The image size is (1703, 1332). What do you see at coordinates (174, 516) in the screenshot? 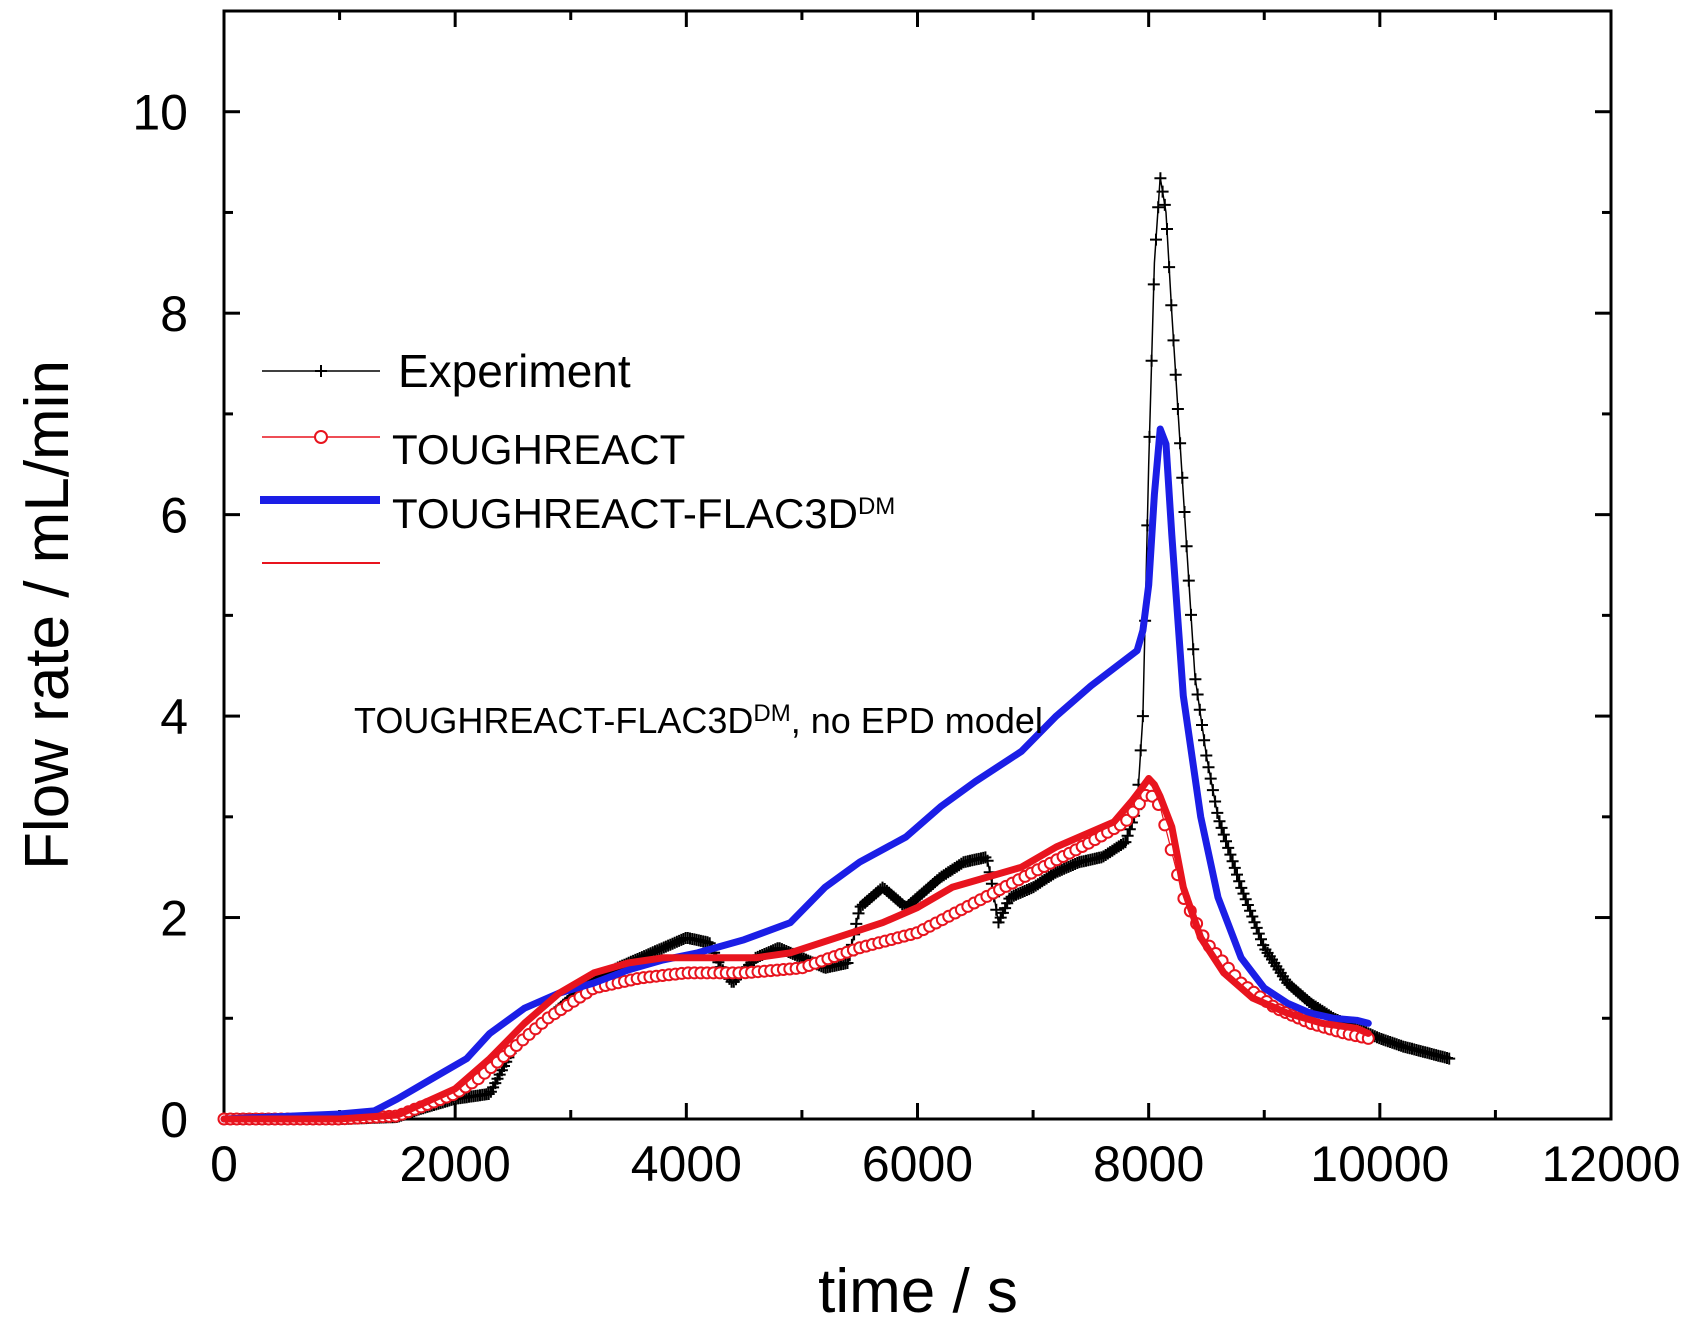
I see `y-tick-label: 6` at bounding box center [174, 516].